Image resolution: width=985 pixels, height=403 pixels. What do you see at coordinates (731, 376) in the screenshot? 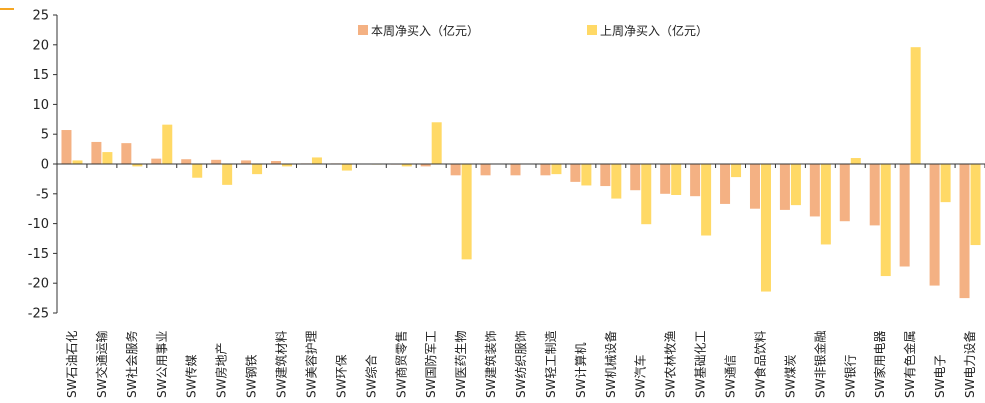
I see `x-category-label: SW通信` at bounding box center [731, 376].